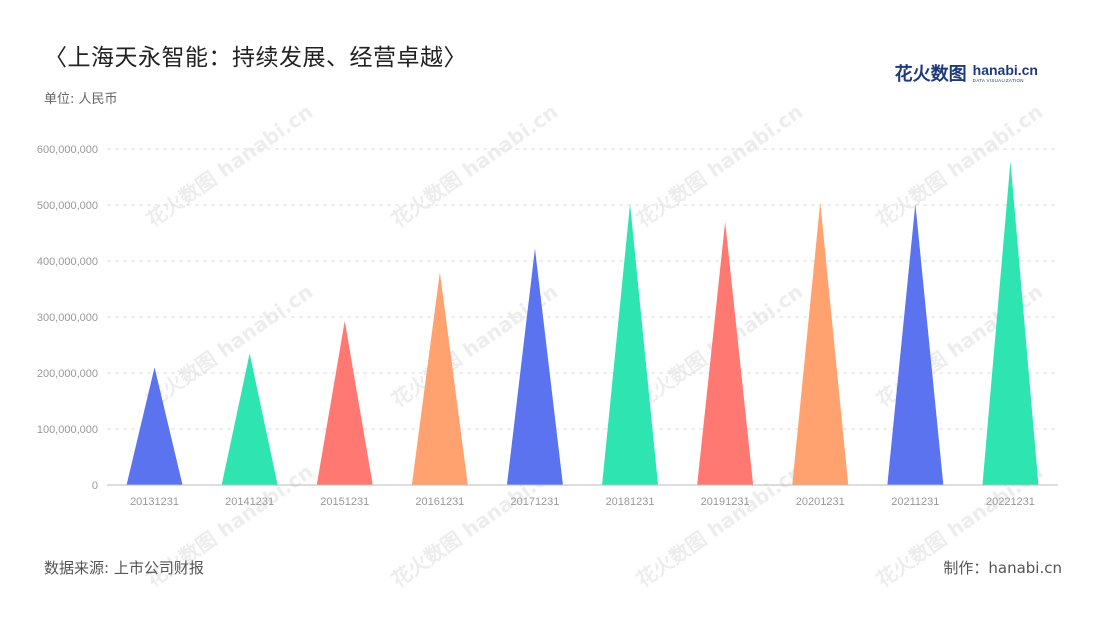 The height and width of the screenshot is (620, 1100). What do you see at coordinates (67, 374) in the screenshot?
I see `y-tick-label: 200,000,000` at bounding box center [67, 374].